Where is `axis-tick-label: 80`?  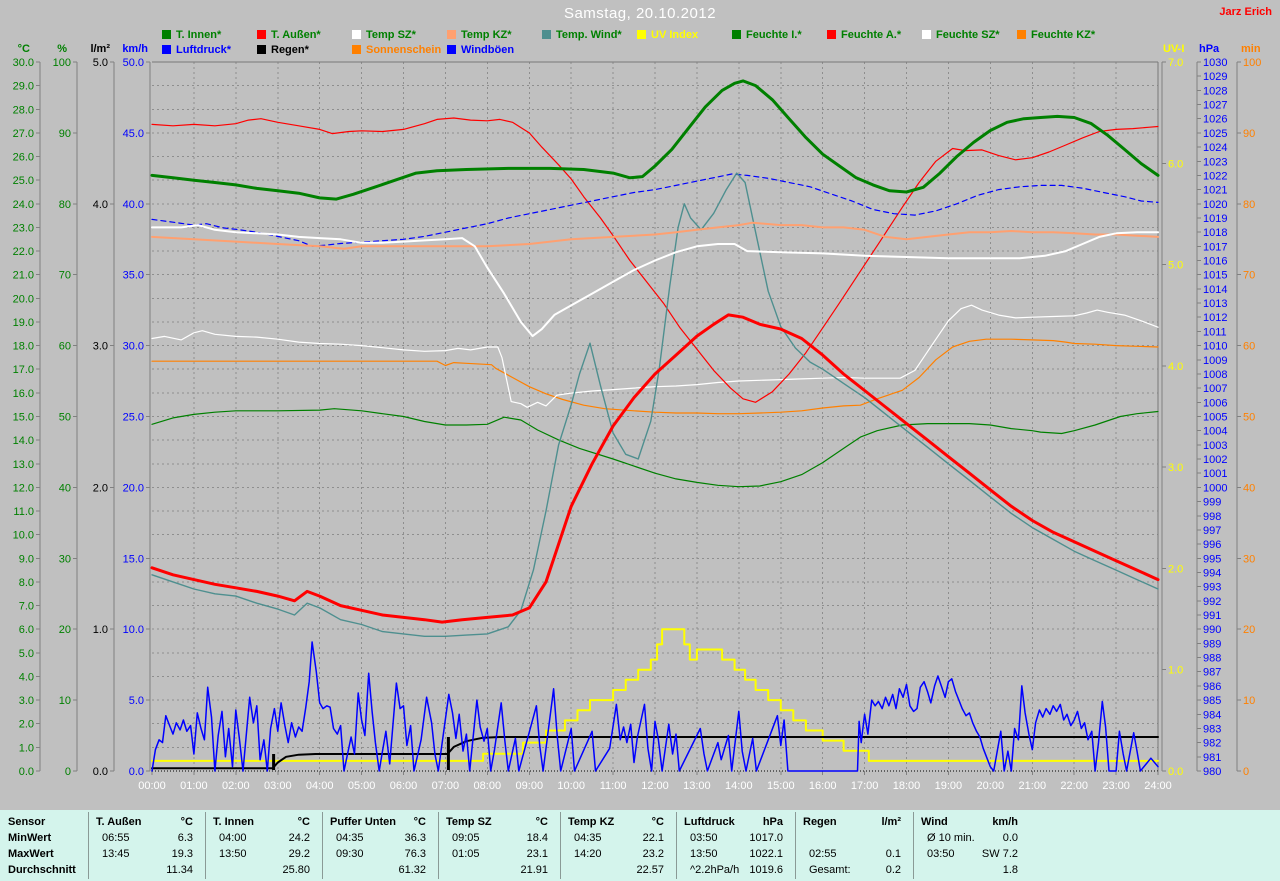 axis-tick-label: 80 is located at coordinates (65, 205).